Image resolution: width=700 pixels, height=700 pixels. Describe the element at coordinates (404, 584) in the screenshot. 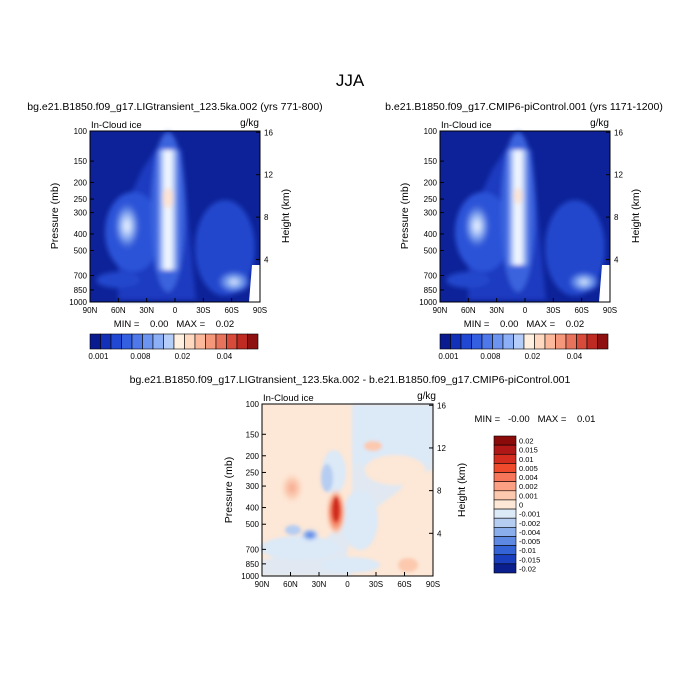

I see `x-tick-label: 60S` at that location.